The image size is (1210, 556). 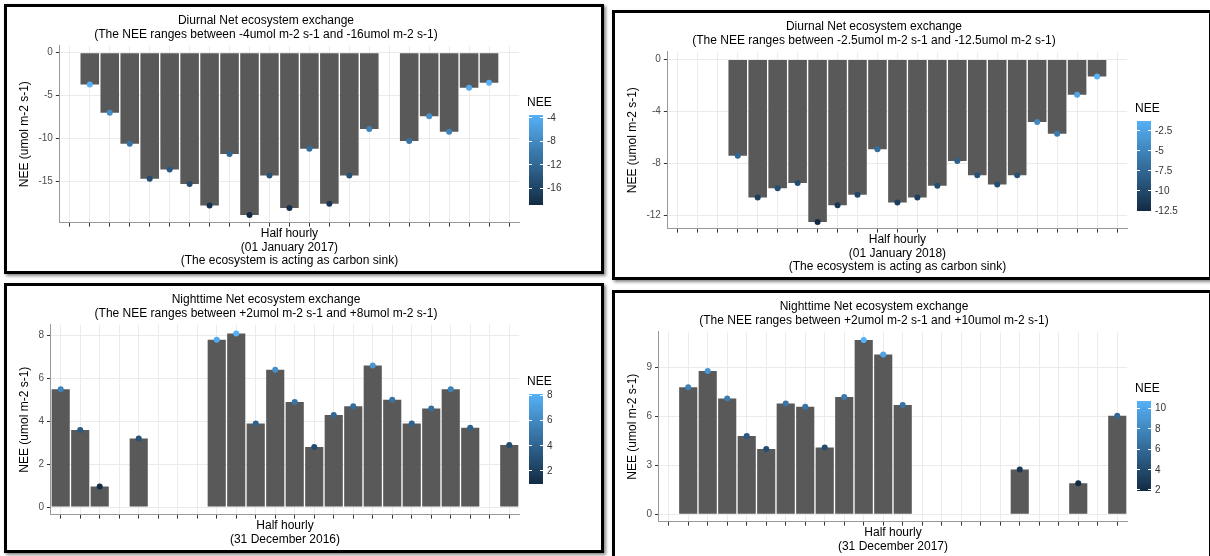 I want to click on y-tick-label: -8, so click(x=656, y=163).